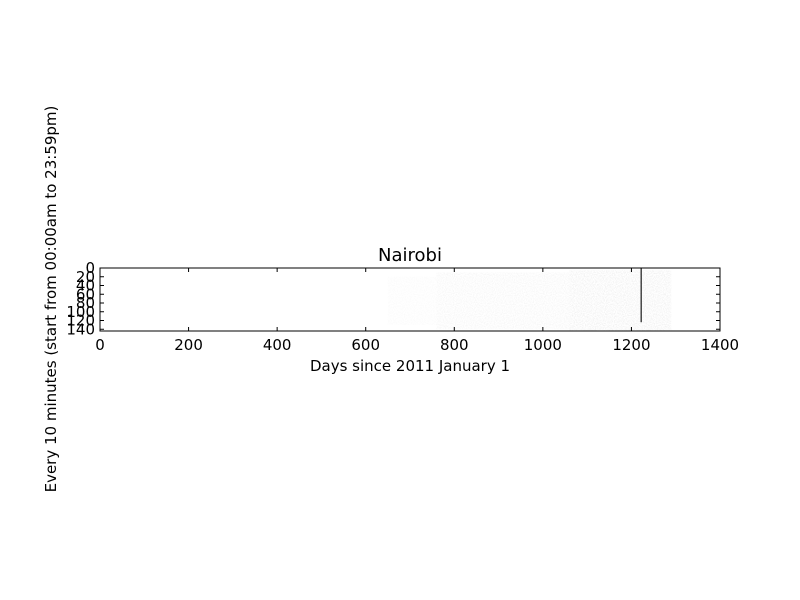 This screenshot has width=800, height=600. Describe the element at coordinates (410, 255) in the screenshot. I see `chart-title: Nairobi` at that location.